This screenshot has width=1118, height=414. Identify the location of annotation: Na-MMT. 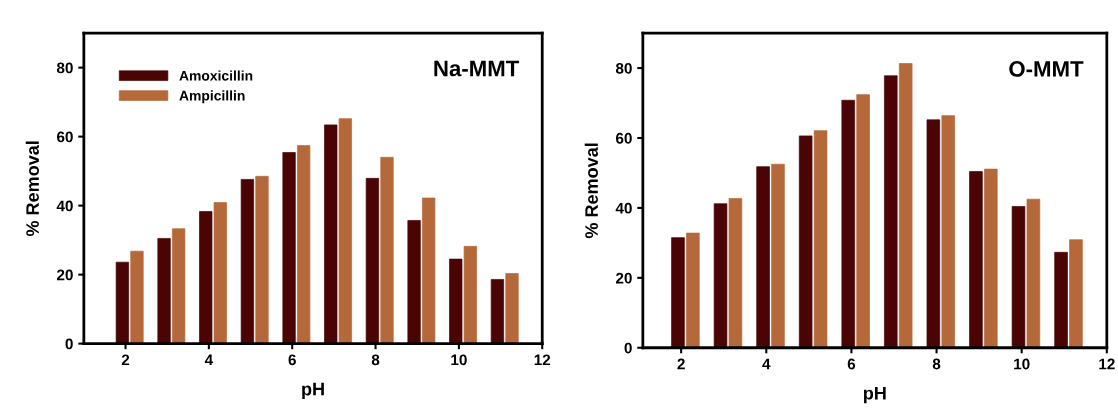
(477, 68).